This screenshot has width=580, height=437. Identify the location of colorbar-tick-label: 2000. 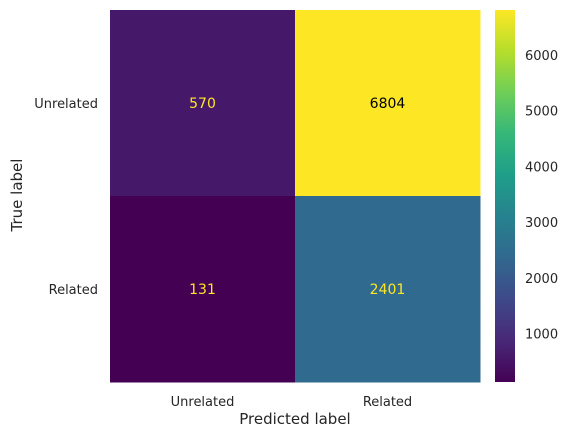
(541, 279).